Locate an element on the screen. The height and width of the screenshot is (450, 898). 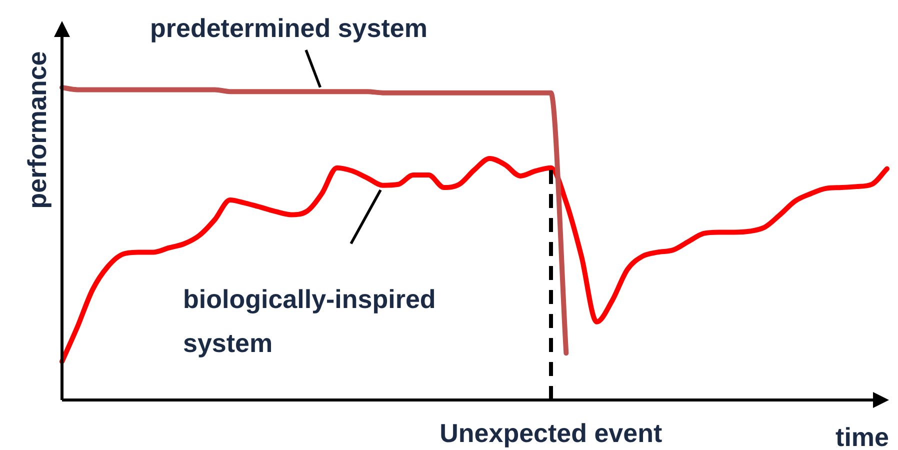
text: Unexpected event is located at coordinates (551, 433).